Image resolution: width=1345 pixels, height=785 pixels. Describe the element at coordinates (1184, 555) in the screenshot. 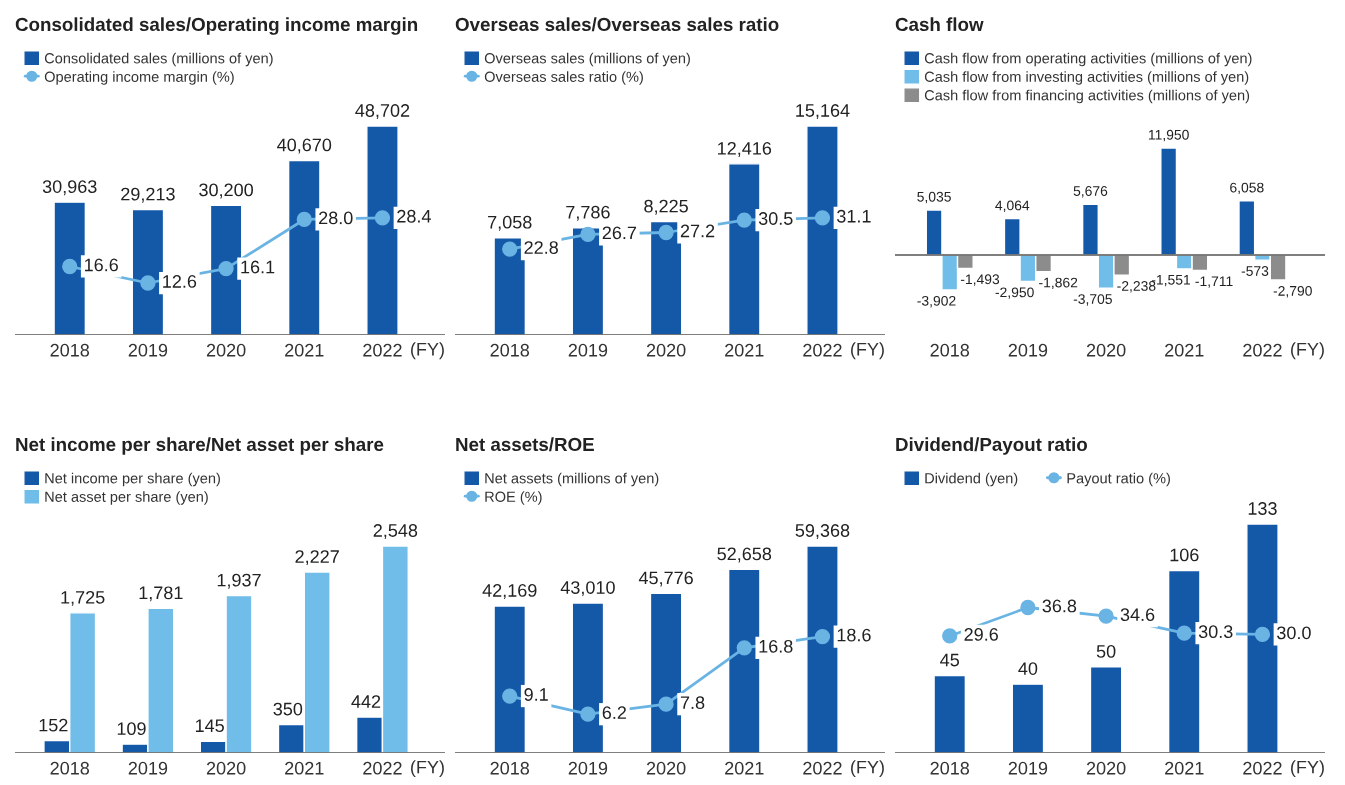

I see `data-label: 106` at that location.